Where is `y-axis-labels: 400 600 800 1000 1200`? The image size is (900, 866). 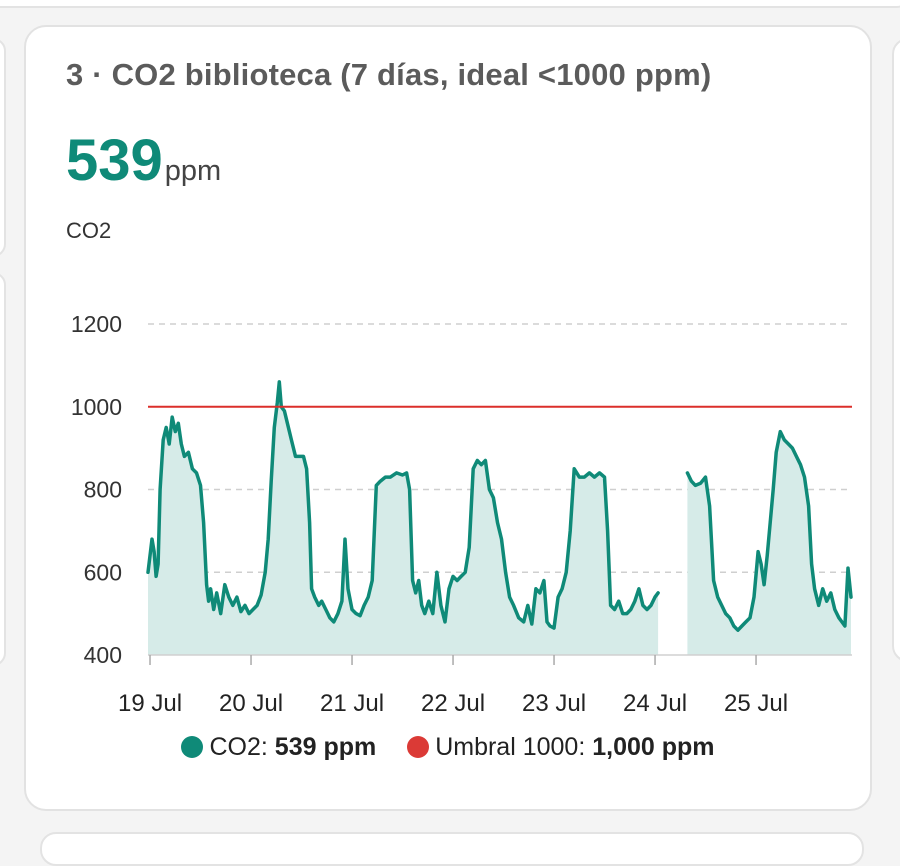
y-axis-labels: 400 600 800 1000 1200 is located at coordinates (96, 489).